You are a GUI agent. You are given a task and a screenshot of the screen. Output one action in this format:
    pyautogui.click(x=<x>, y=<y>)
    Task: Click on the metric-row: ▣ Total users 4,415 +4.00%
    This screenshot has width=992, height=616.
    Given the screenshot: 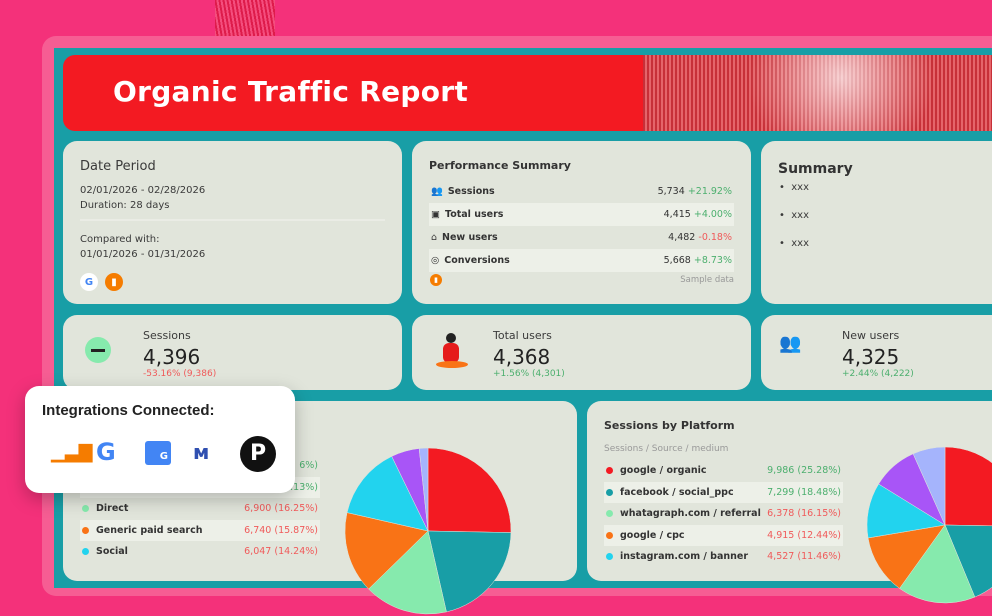 What is the action you would take?
    pyautogui.click(x=581, y=214)
    